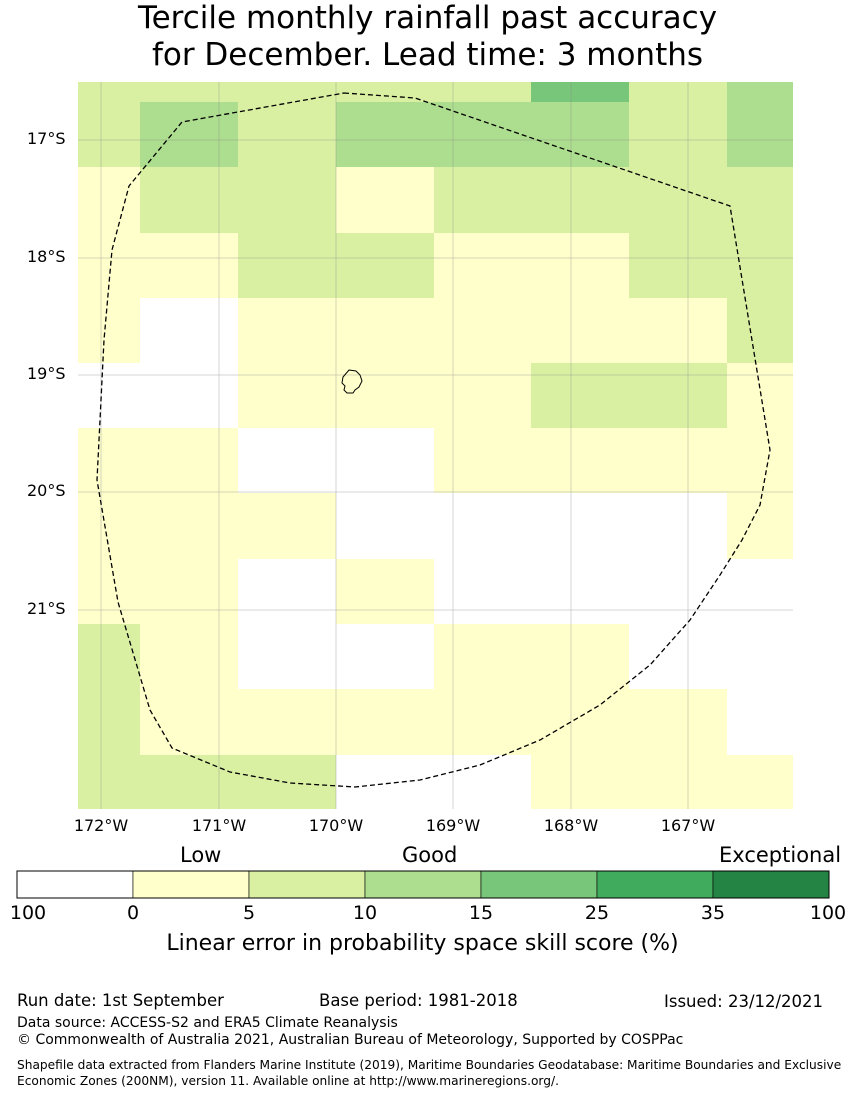 This screenshot has height=1095, width=855. I want to click on colorbar-tick-6: 35, so click(713, 913).